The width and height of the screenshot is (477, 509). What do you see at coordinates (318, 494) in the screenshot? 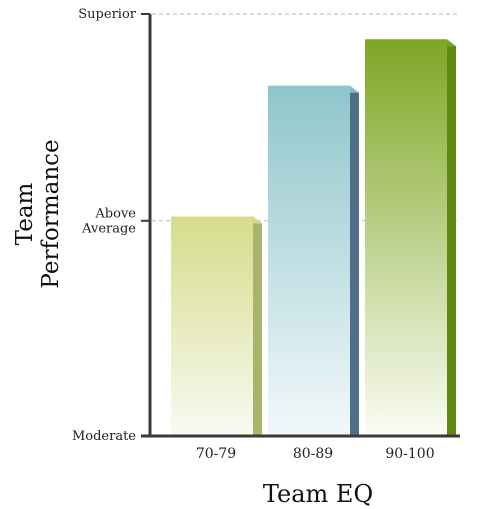
I see `x-axis-title: Team EQ` at bounding box center [318, 494].